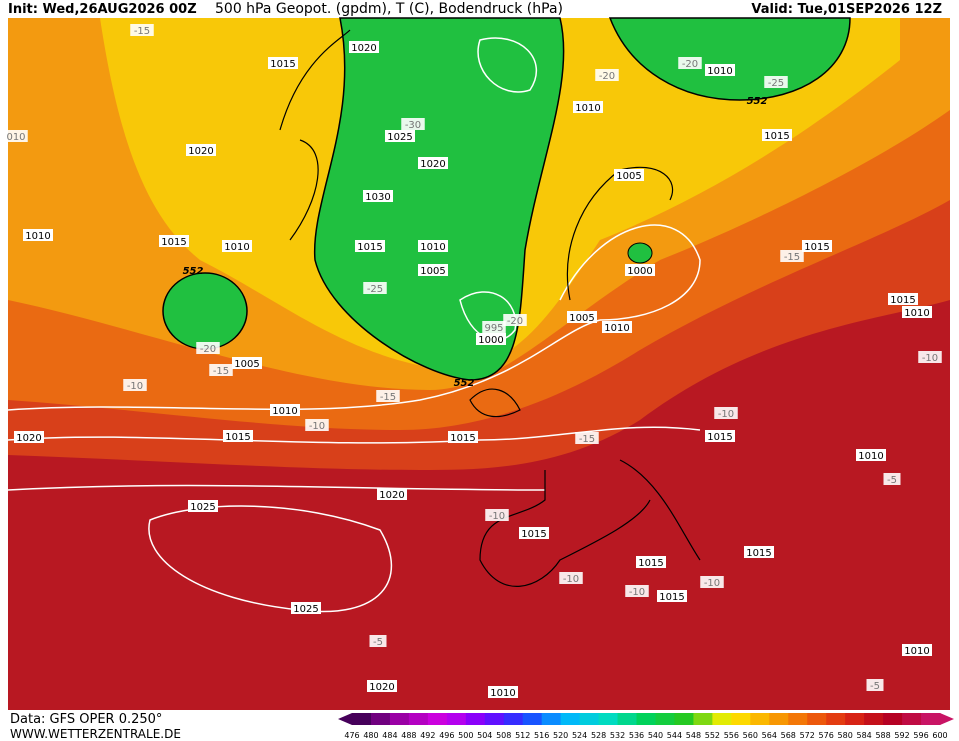  I want to click on pressure-label: 1025, so click(305, 609).